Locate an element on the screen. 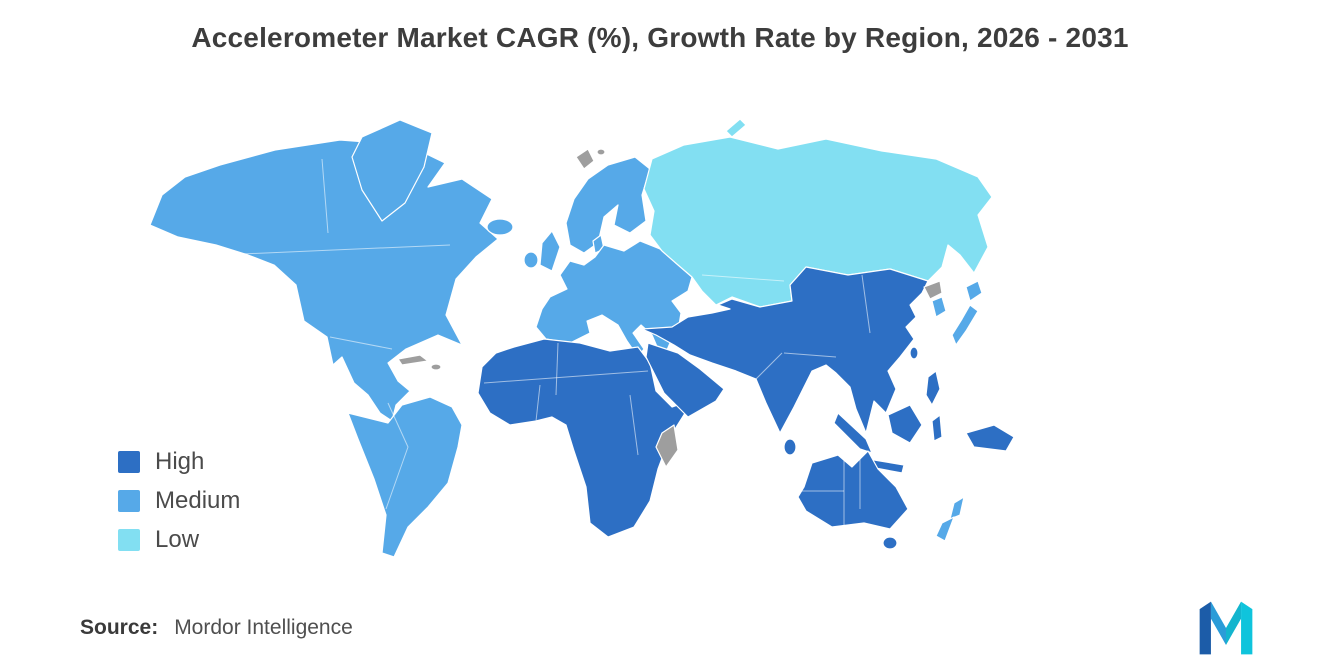  region-hispaniola is located at coordinates (436, 367).